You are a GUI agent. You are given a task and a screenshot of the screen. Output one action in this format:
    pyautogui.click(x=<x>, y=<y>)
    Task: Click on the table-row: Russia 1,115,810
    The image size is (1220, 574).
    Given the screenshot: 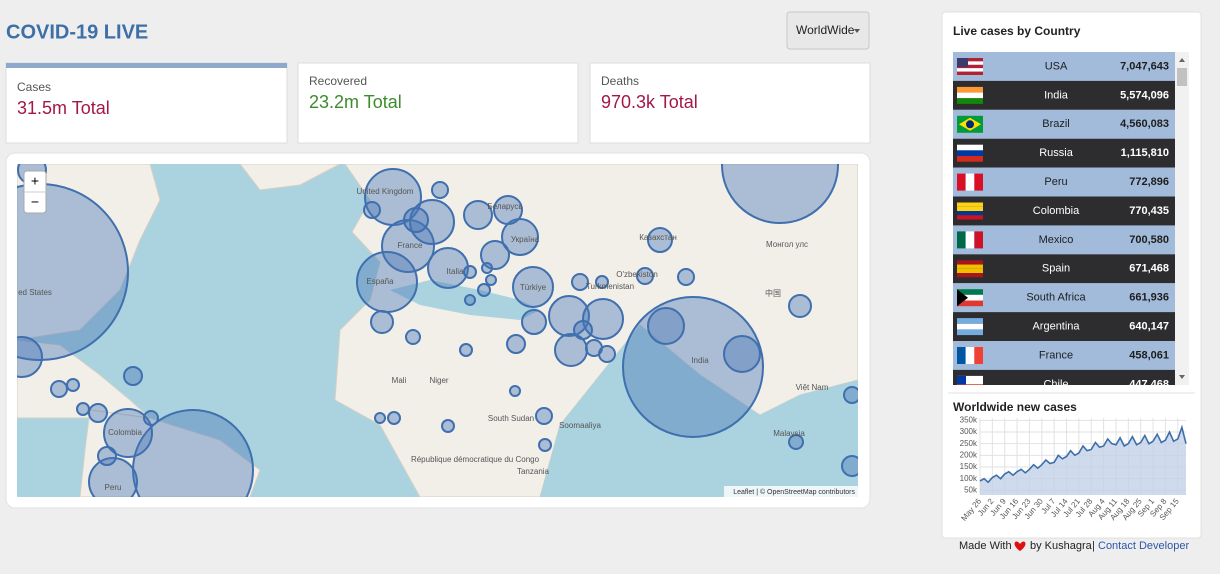 What is the action you would take?
    pyautogui.click(x=1064, y=153)
    